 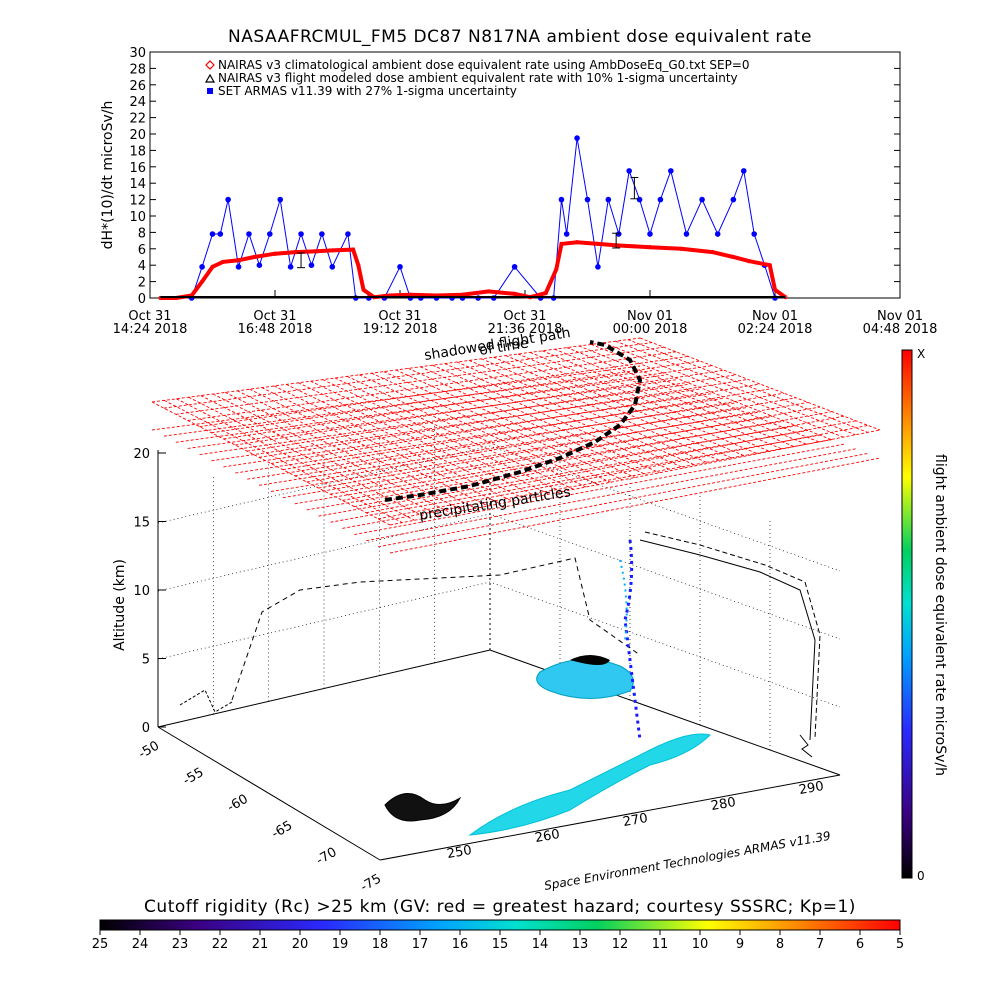 I want to click on lat-tick-label: -50, so click(x=149, y=750).